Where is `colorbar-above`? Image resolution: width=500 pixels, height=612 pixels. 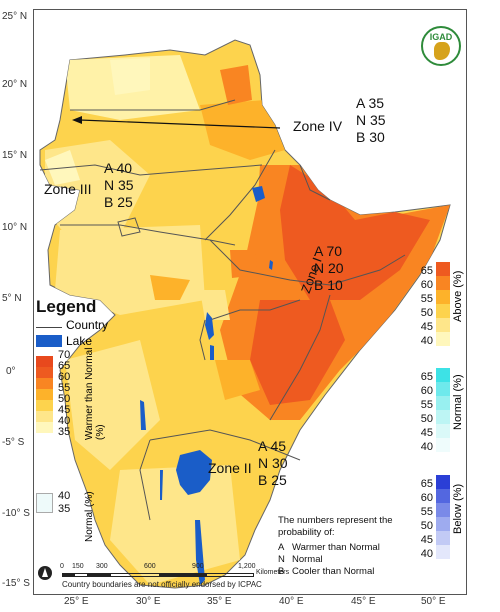 colorbar-above is located at coordinates (443, 304).